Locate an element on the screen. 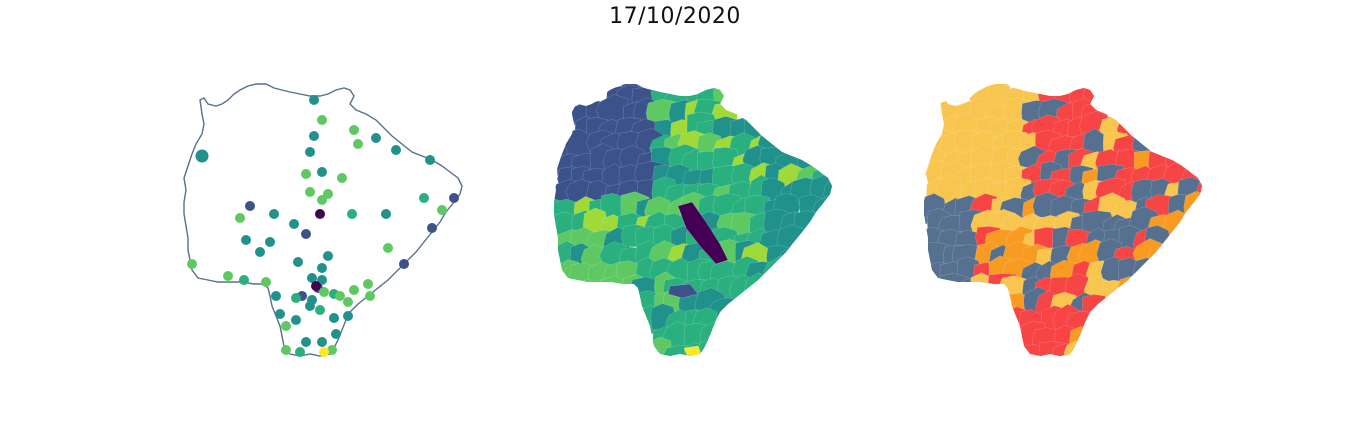 The image size is (1350, 444). map-points-panel is located at coordinates (323, 220).